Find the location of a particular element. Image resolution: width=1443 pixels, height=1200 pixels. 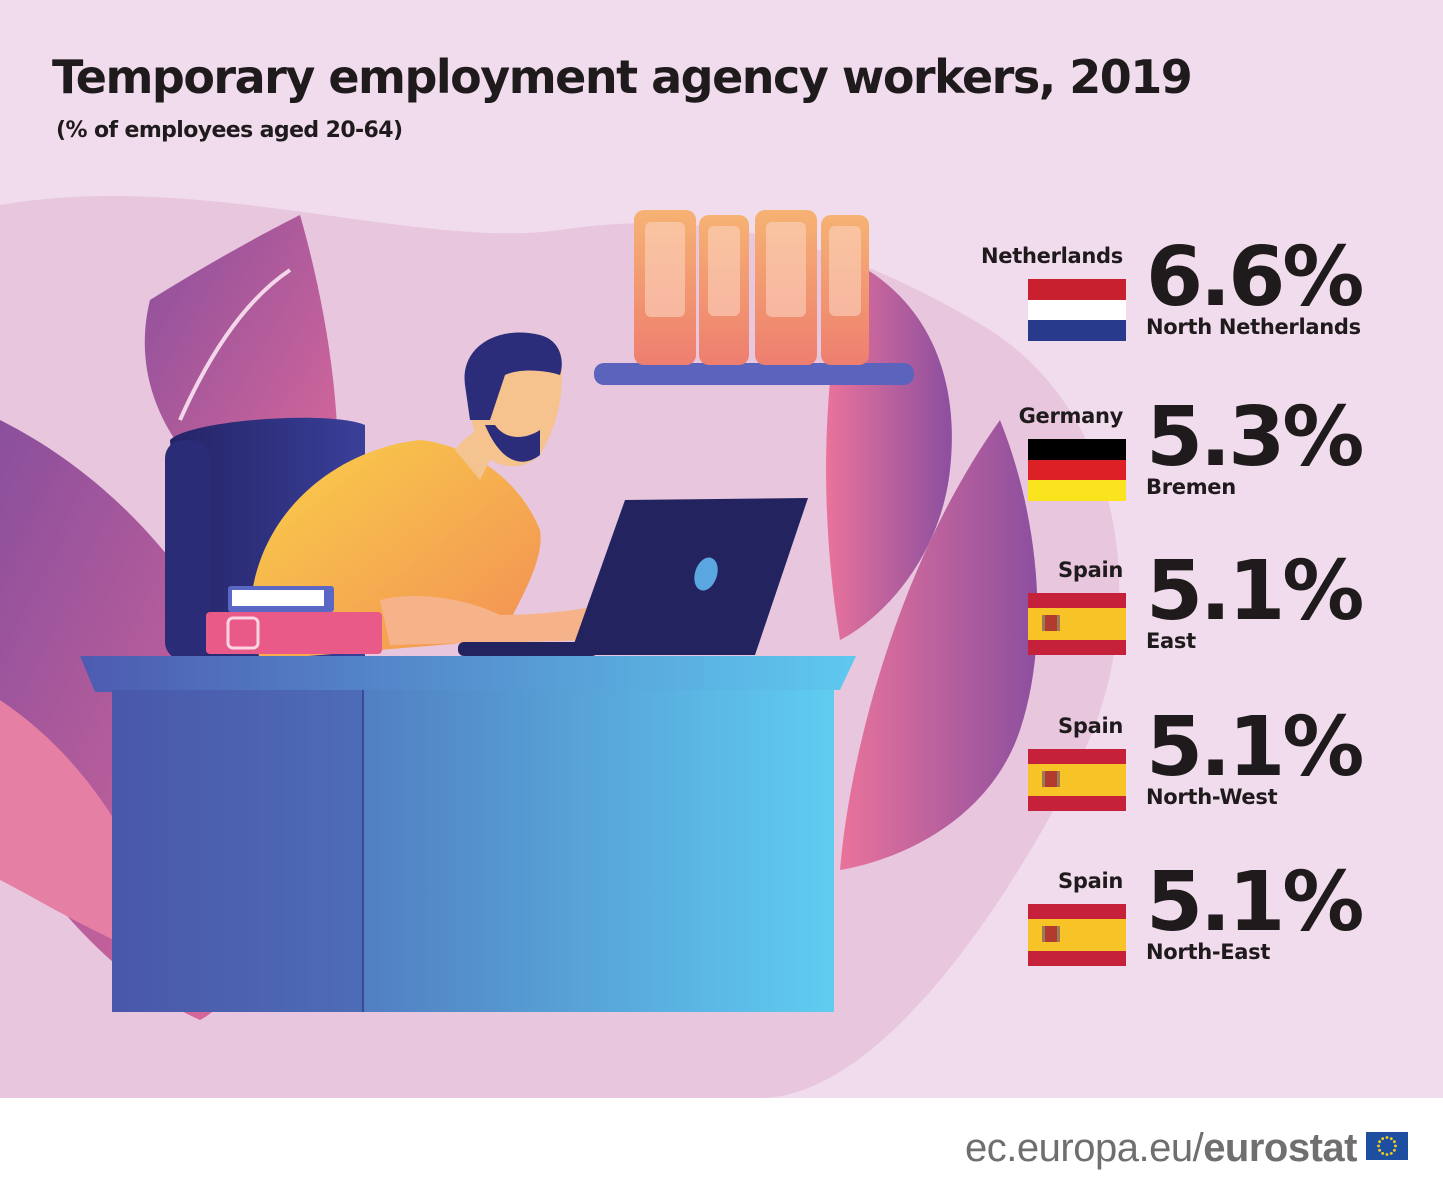

region-label: East is located at coordinates (1171, 641).